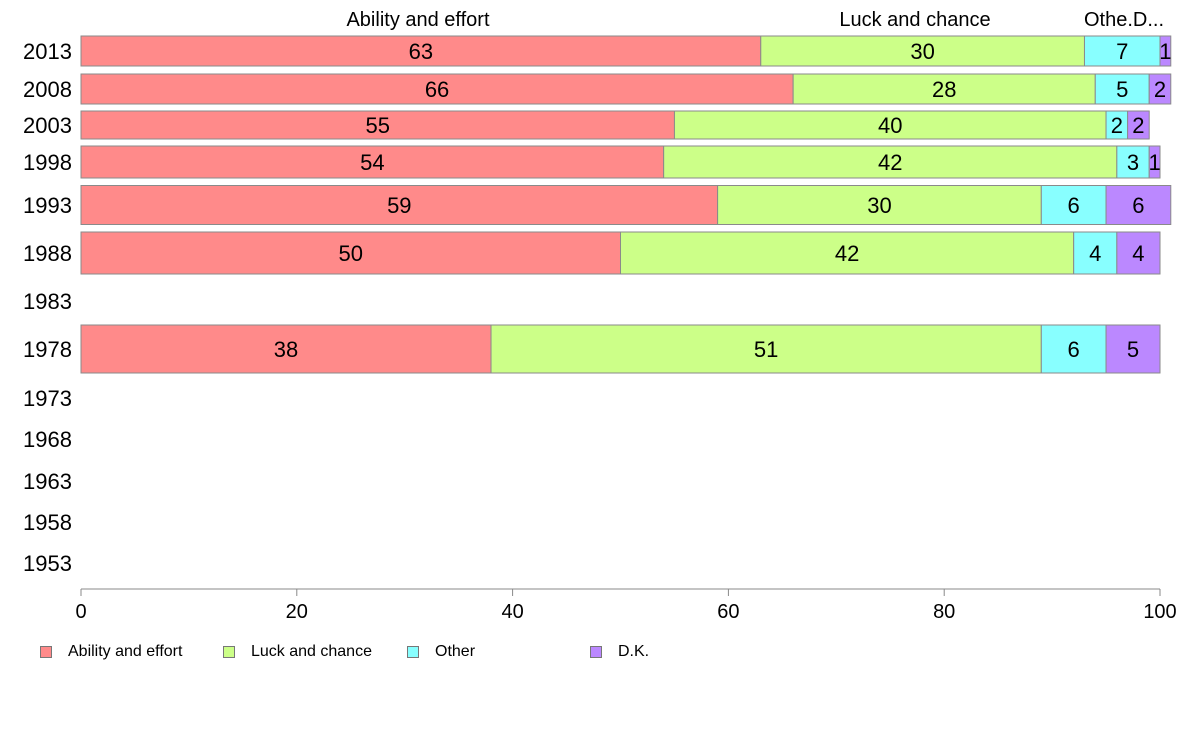 This screenshot has width=1188, height=736. Describe the element at coordinates (47, 349) in the screenshot. I see `year-label-1978: 1978` at that location.